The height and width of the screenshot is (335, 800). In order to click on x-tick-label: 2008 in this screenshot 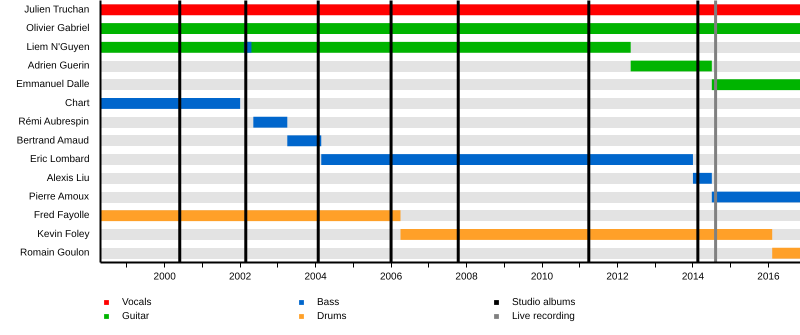, I will do `click(466, 277)`.